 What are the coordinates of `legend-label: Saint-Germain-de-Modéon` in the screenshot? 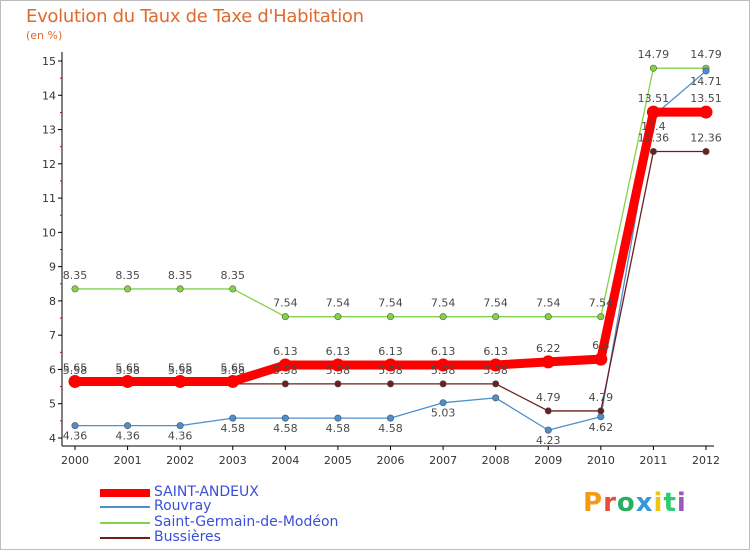 It's located at (246, 522).